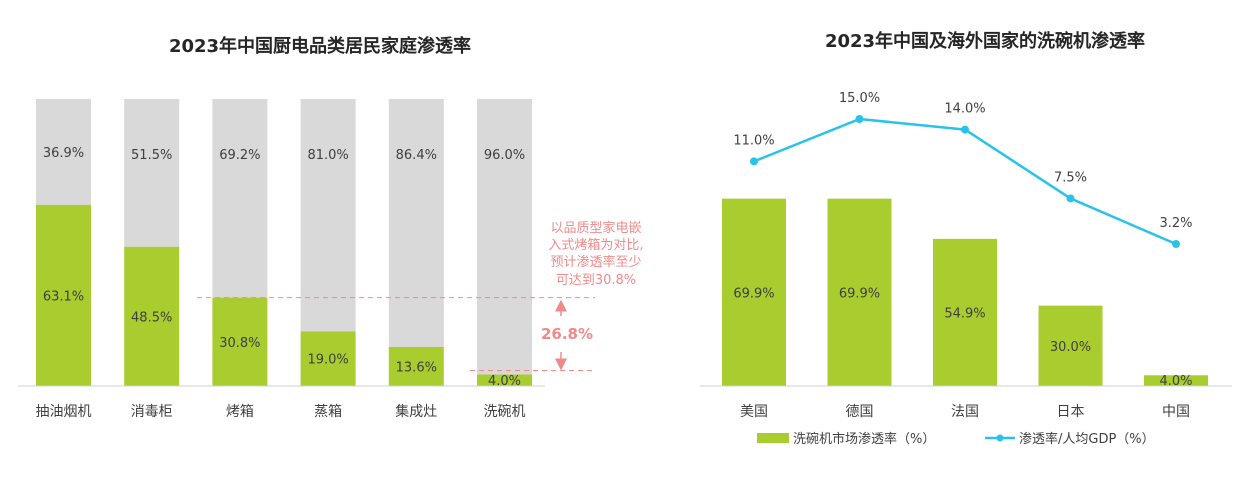 The width and height of the screenshot is (1252, 489). Describe the element at coordinates (964, 109) in the screenshot. I see `line-value-label: 14.0%` at that location.